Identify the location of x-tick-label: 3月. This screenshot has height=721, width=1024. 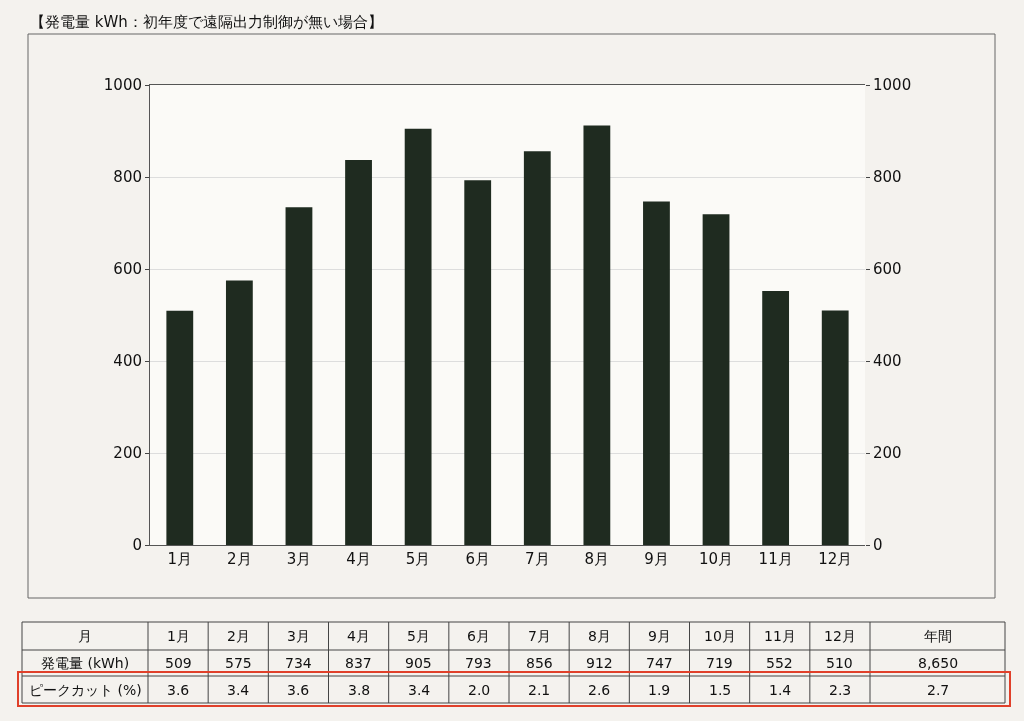
(299, 559).